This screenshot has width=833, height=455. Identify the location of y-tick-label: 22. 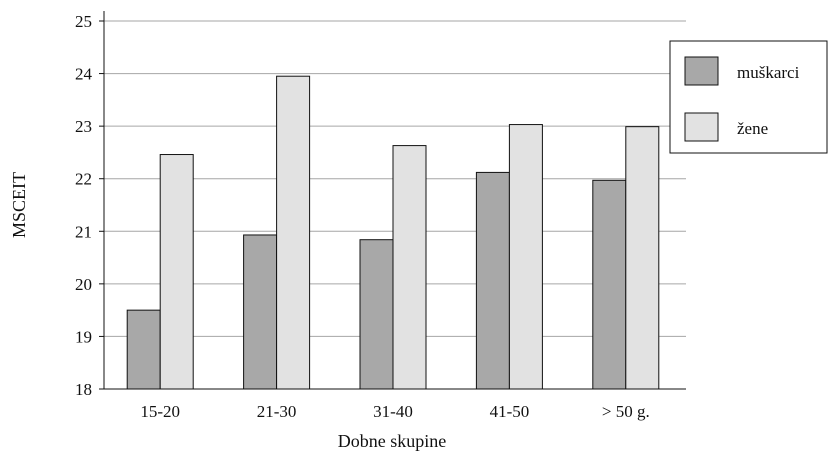
(83, 179).